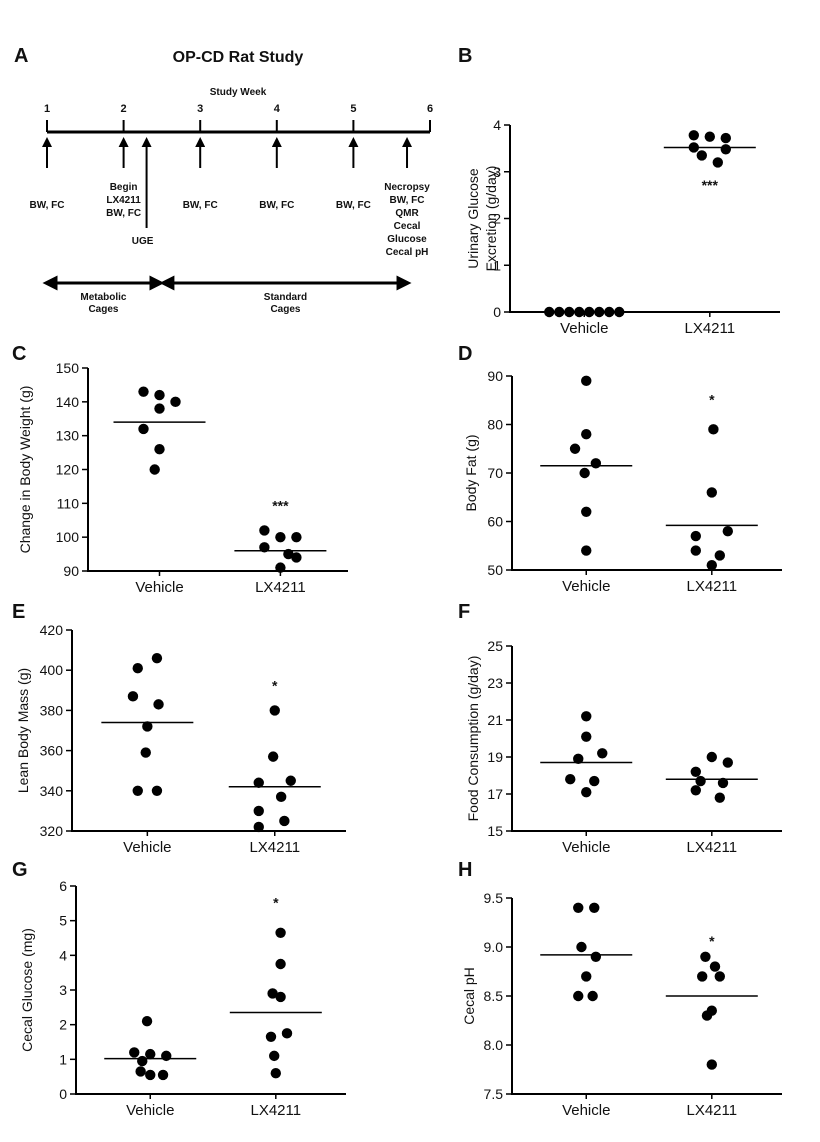  Describe the element at coordinates (494, 947) in the screenshot. I see `y-tick-label: 9.0` at that location.